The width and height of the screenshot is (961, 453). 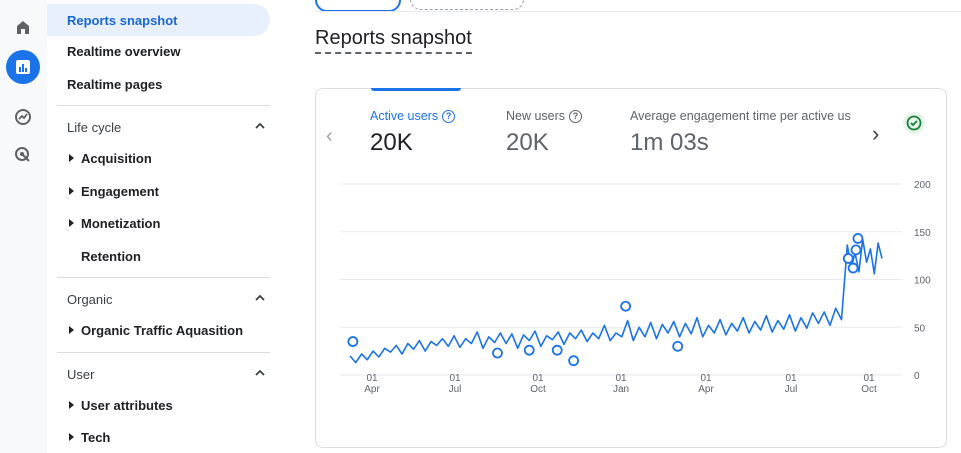 I want to click on y-tick-label: 200, so click(x=922, y=185).